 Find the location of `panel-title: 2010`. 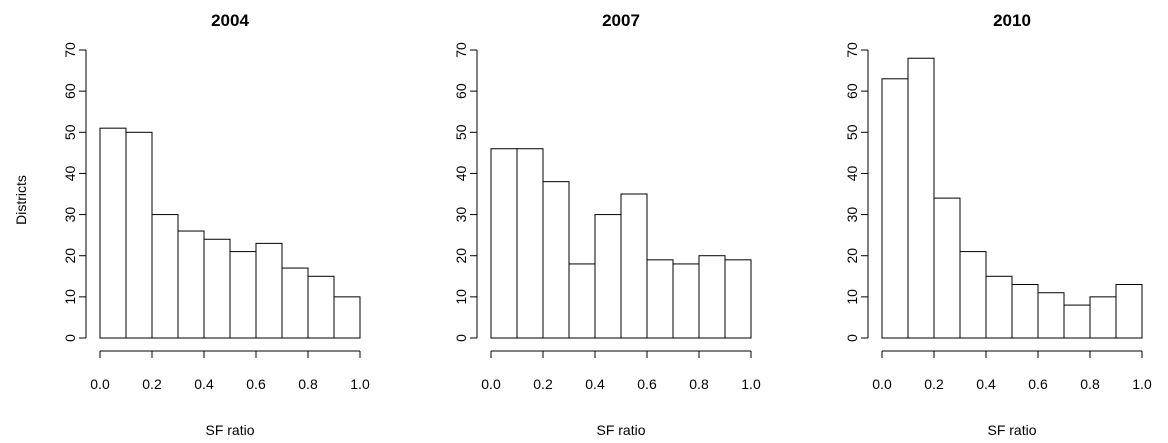

panel-title: 2010 is located at coordinates (1012, 20).